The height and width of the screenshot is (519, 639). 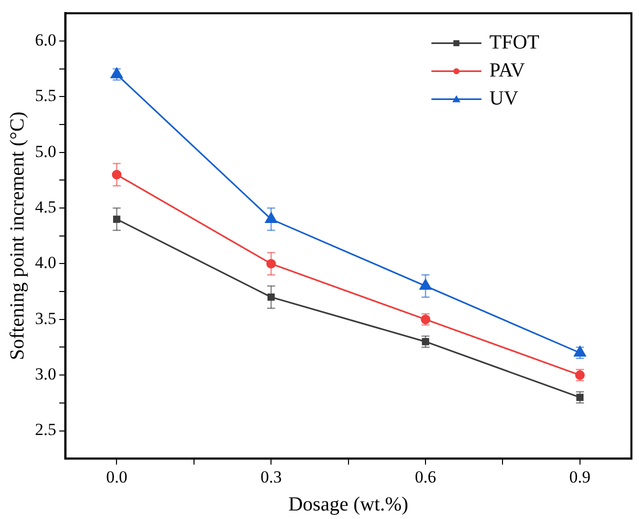 What do you see at coordinates (45, 40) in the screenshot?
I see `y-tick-label: 6.0` at bounding box center [45, 40].